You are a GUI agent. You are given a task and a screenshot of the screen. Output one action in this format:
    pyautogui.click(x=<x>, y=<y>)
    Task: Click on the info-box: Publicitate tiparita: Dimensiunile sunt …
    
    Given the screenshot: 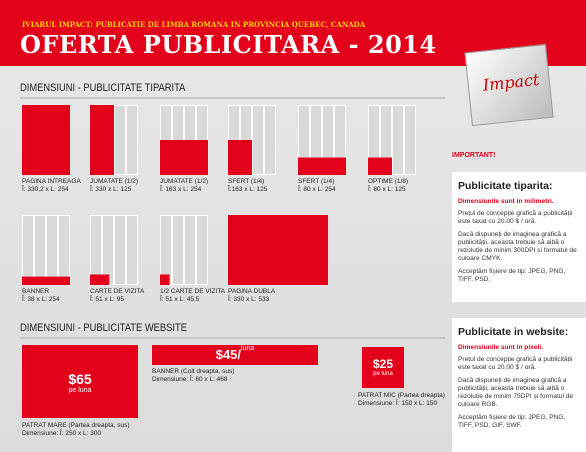 What is the action you would take?
    pyautogui.click(x=519, y=237)
    